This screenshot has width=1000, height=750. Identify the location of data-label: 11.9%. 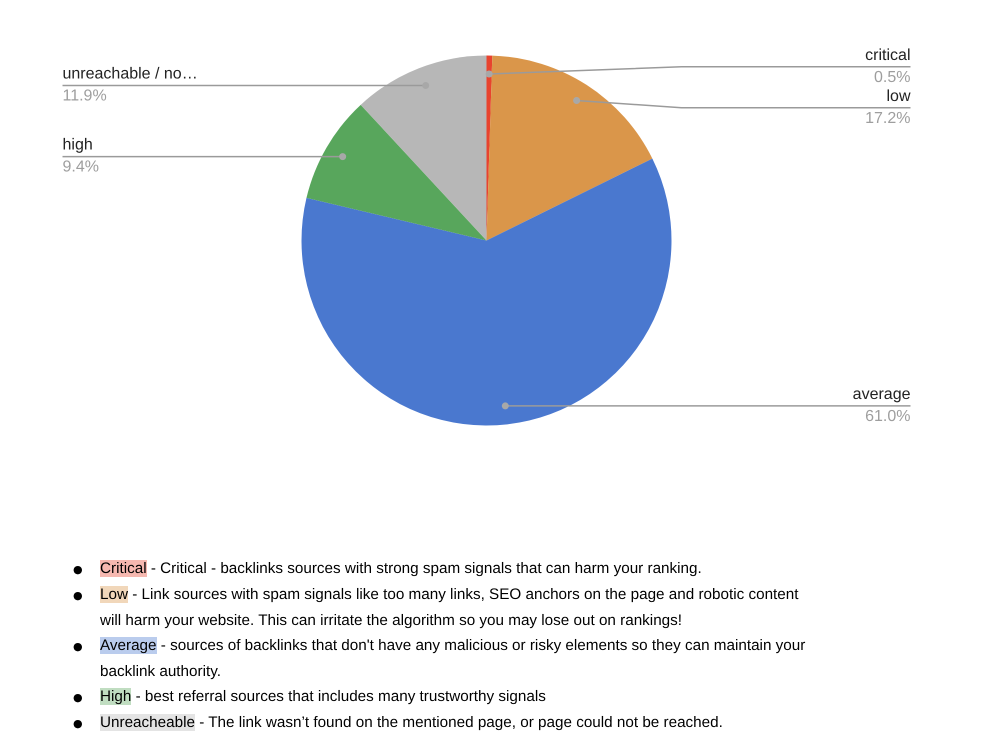
(84, 96).